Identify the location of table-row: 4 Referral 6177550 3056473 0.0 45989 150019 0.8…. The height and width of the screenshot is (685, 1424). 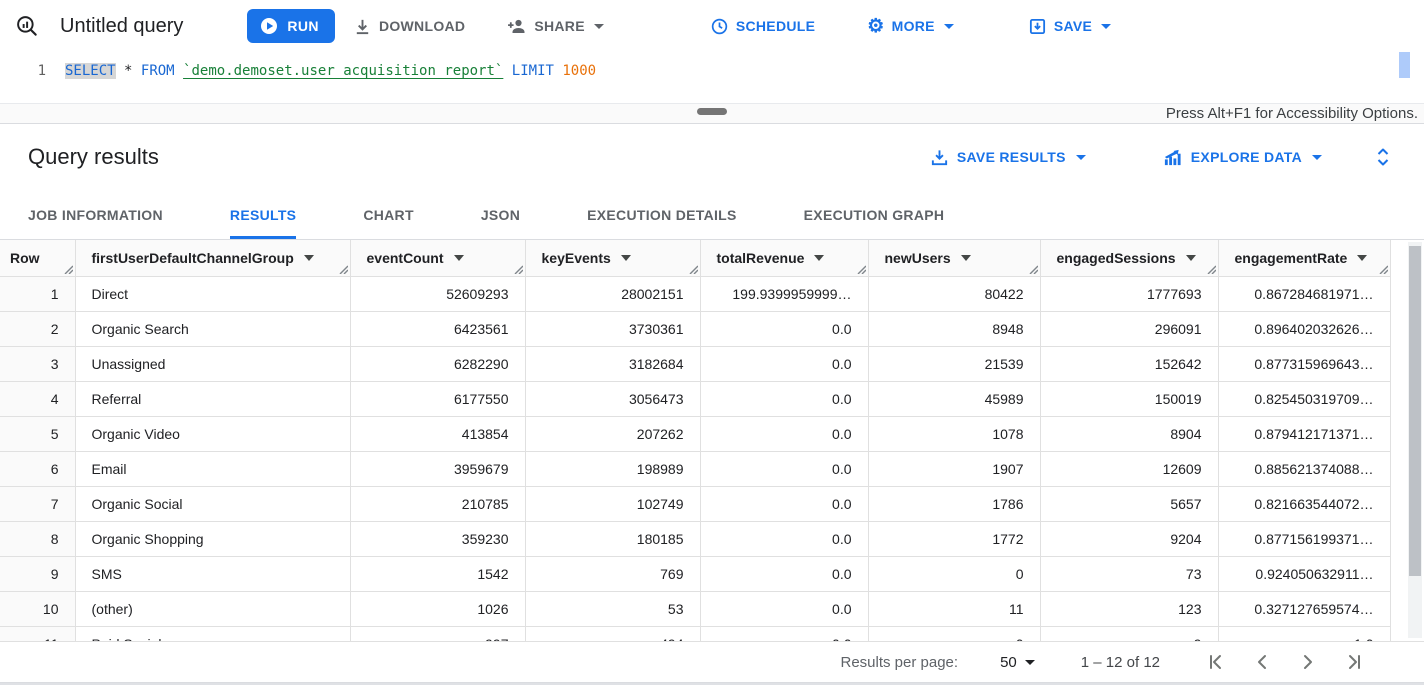
(695, 399).